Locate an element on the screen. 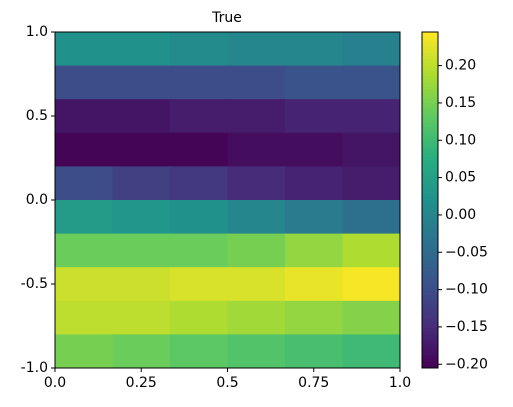 The image size is (513, 407). colorbar-tick-label: −0.05 is located at coordinates (466, 252).